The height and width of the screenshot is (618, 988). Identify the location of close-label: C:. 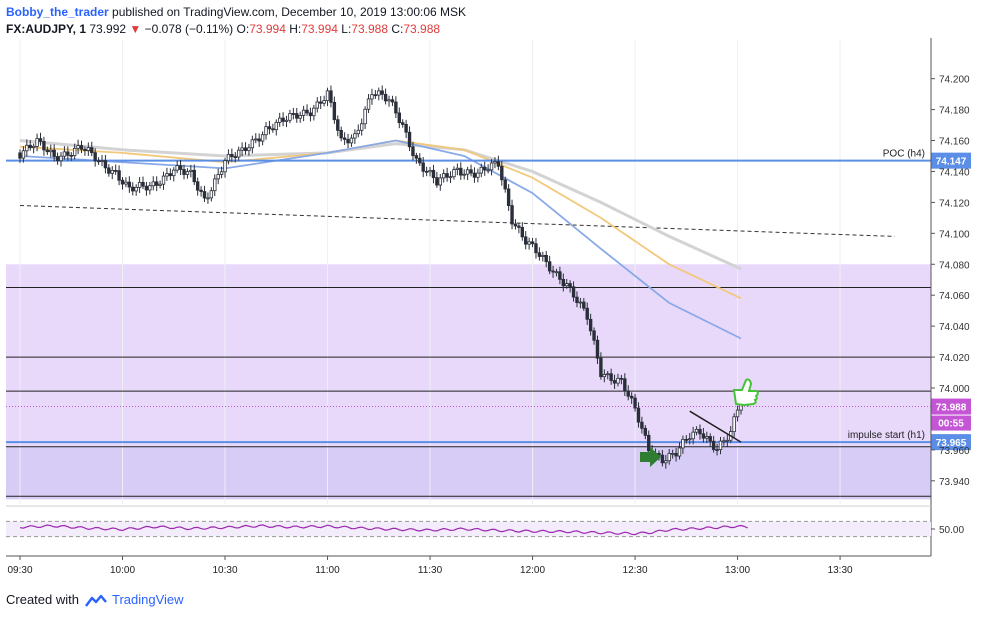
(397, 29).